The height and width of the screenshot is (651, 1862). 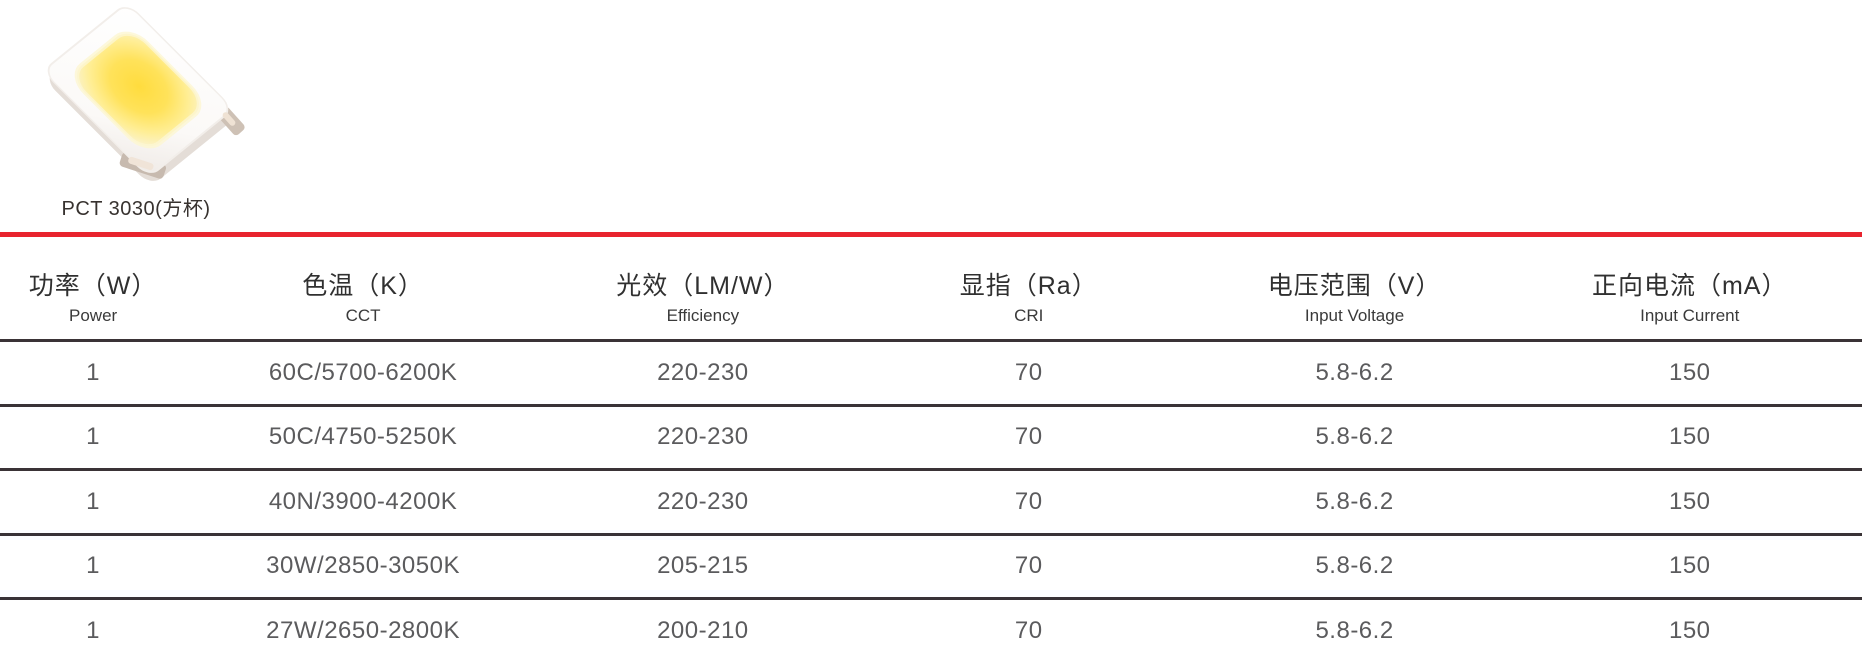 I want to click on col-header-cct-zh: 色温（K）, so click(x=363, y=286).